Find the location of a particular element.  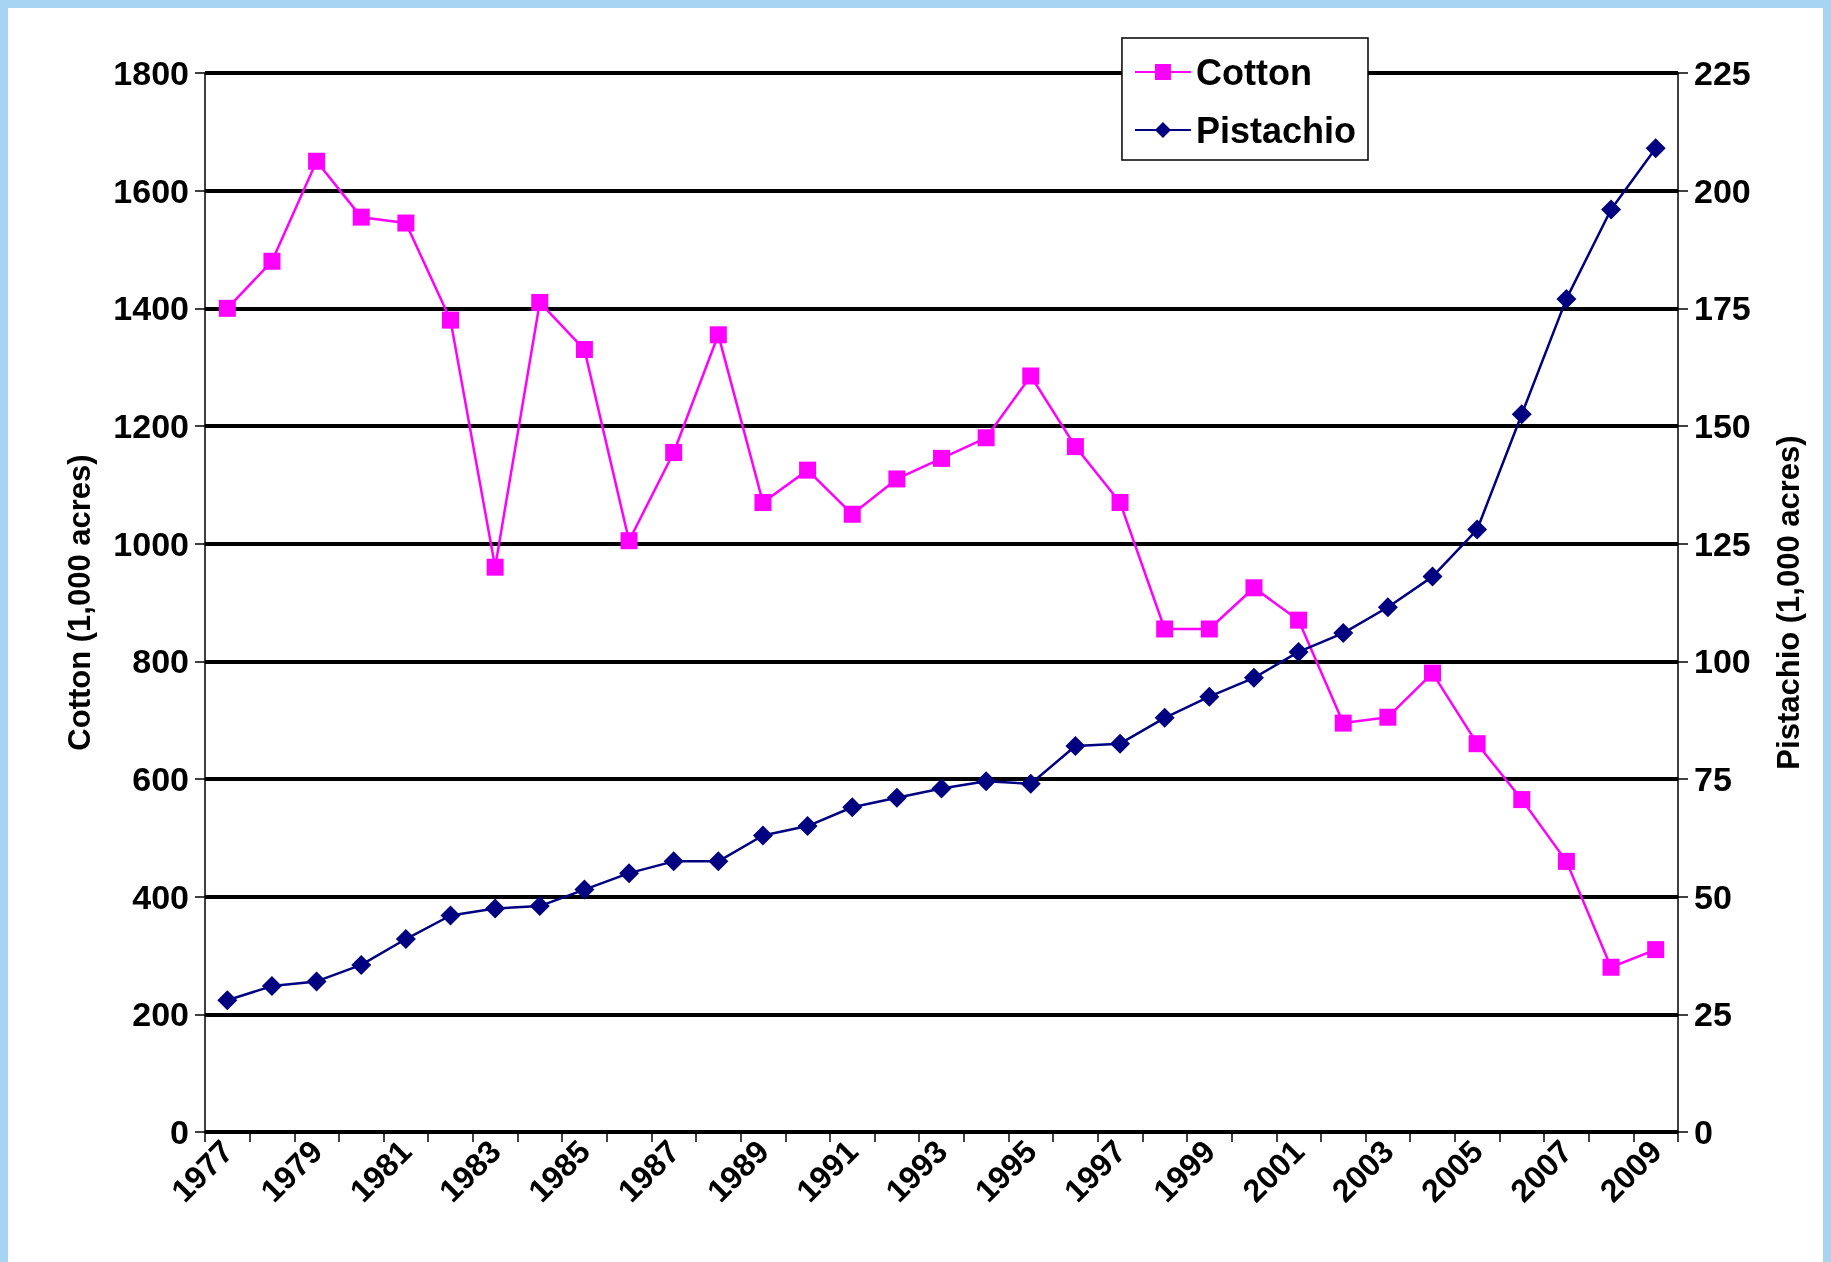

legend-label: Pistachio is located at coordinates (1276, 130).